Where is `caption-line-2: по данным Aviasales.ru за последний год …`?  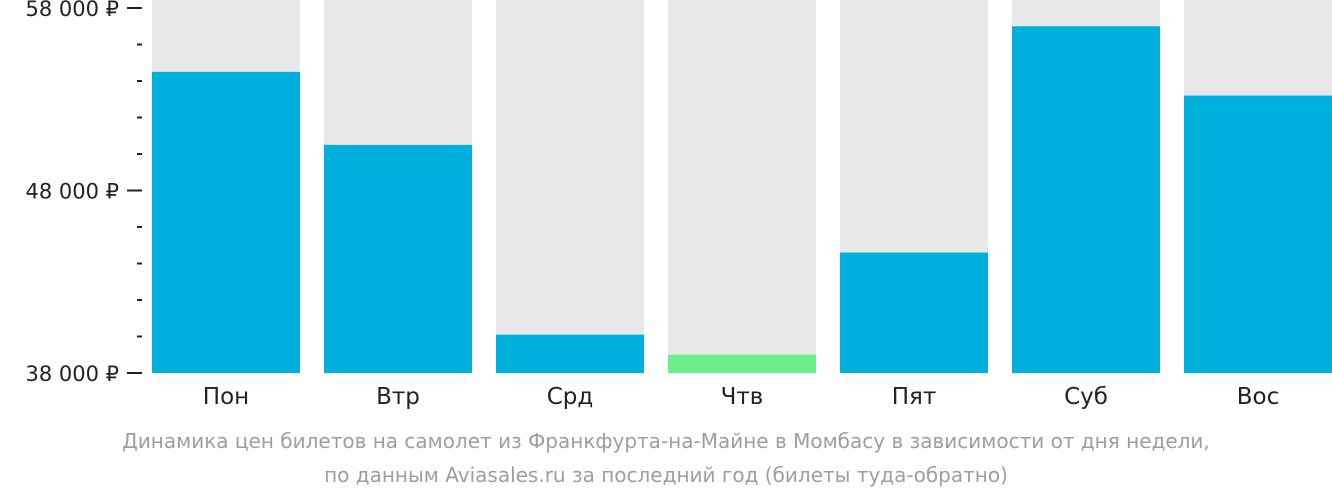
caption-line-2: по данным Aviasales.ru за последний год … is located at coordinates (666, 475).